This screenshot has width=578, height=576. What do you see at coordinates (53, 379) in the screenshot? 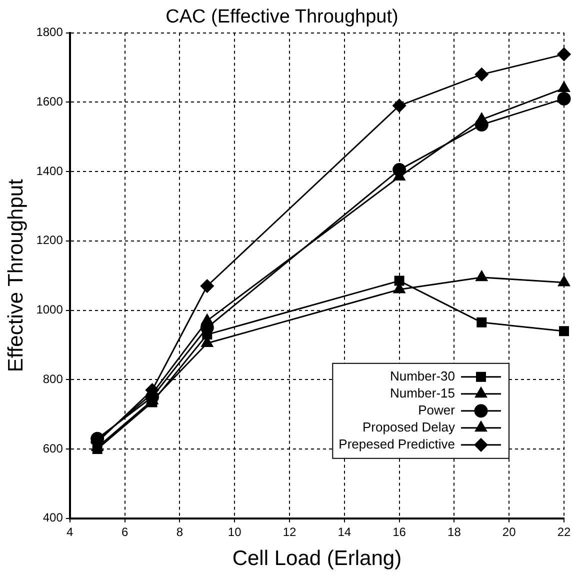
I see `y-tick-label: 800` at bounding box center [53, 379].